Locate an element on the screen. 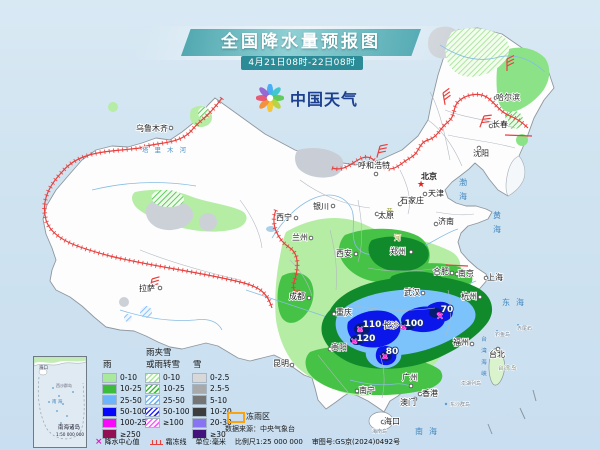 The height and width of the screenshot is (450, 600). geo-label: 河 is located at coordinates (397, 238).